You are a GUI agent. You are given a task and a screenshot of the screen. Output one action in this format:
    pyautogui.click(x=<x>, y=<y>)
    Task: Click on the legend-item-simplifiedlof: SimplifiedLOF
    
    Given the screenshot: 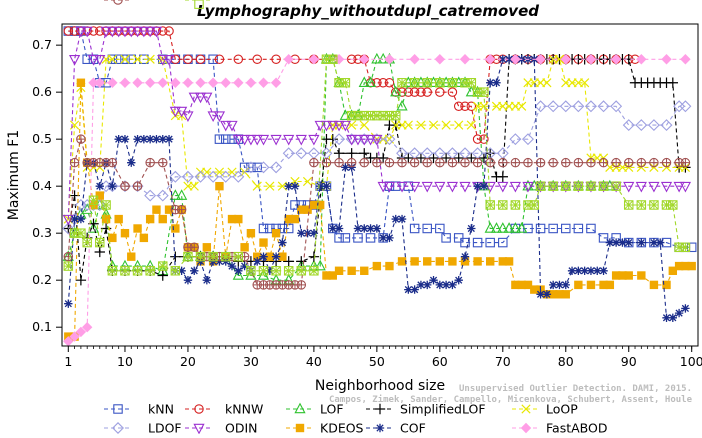 What is the action you would take?
    pyautogui.click(x=426, y=409)
    